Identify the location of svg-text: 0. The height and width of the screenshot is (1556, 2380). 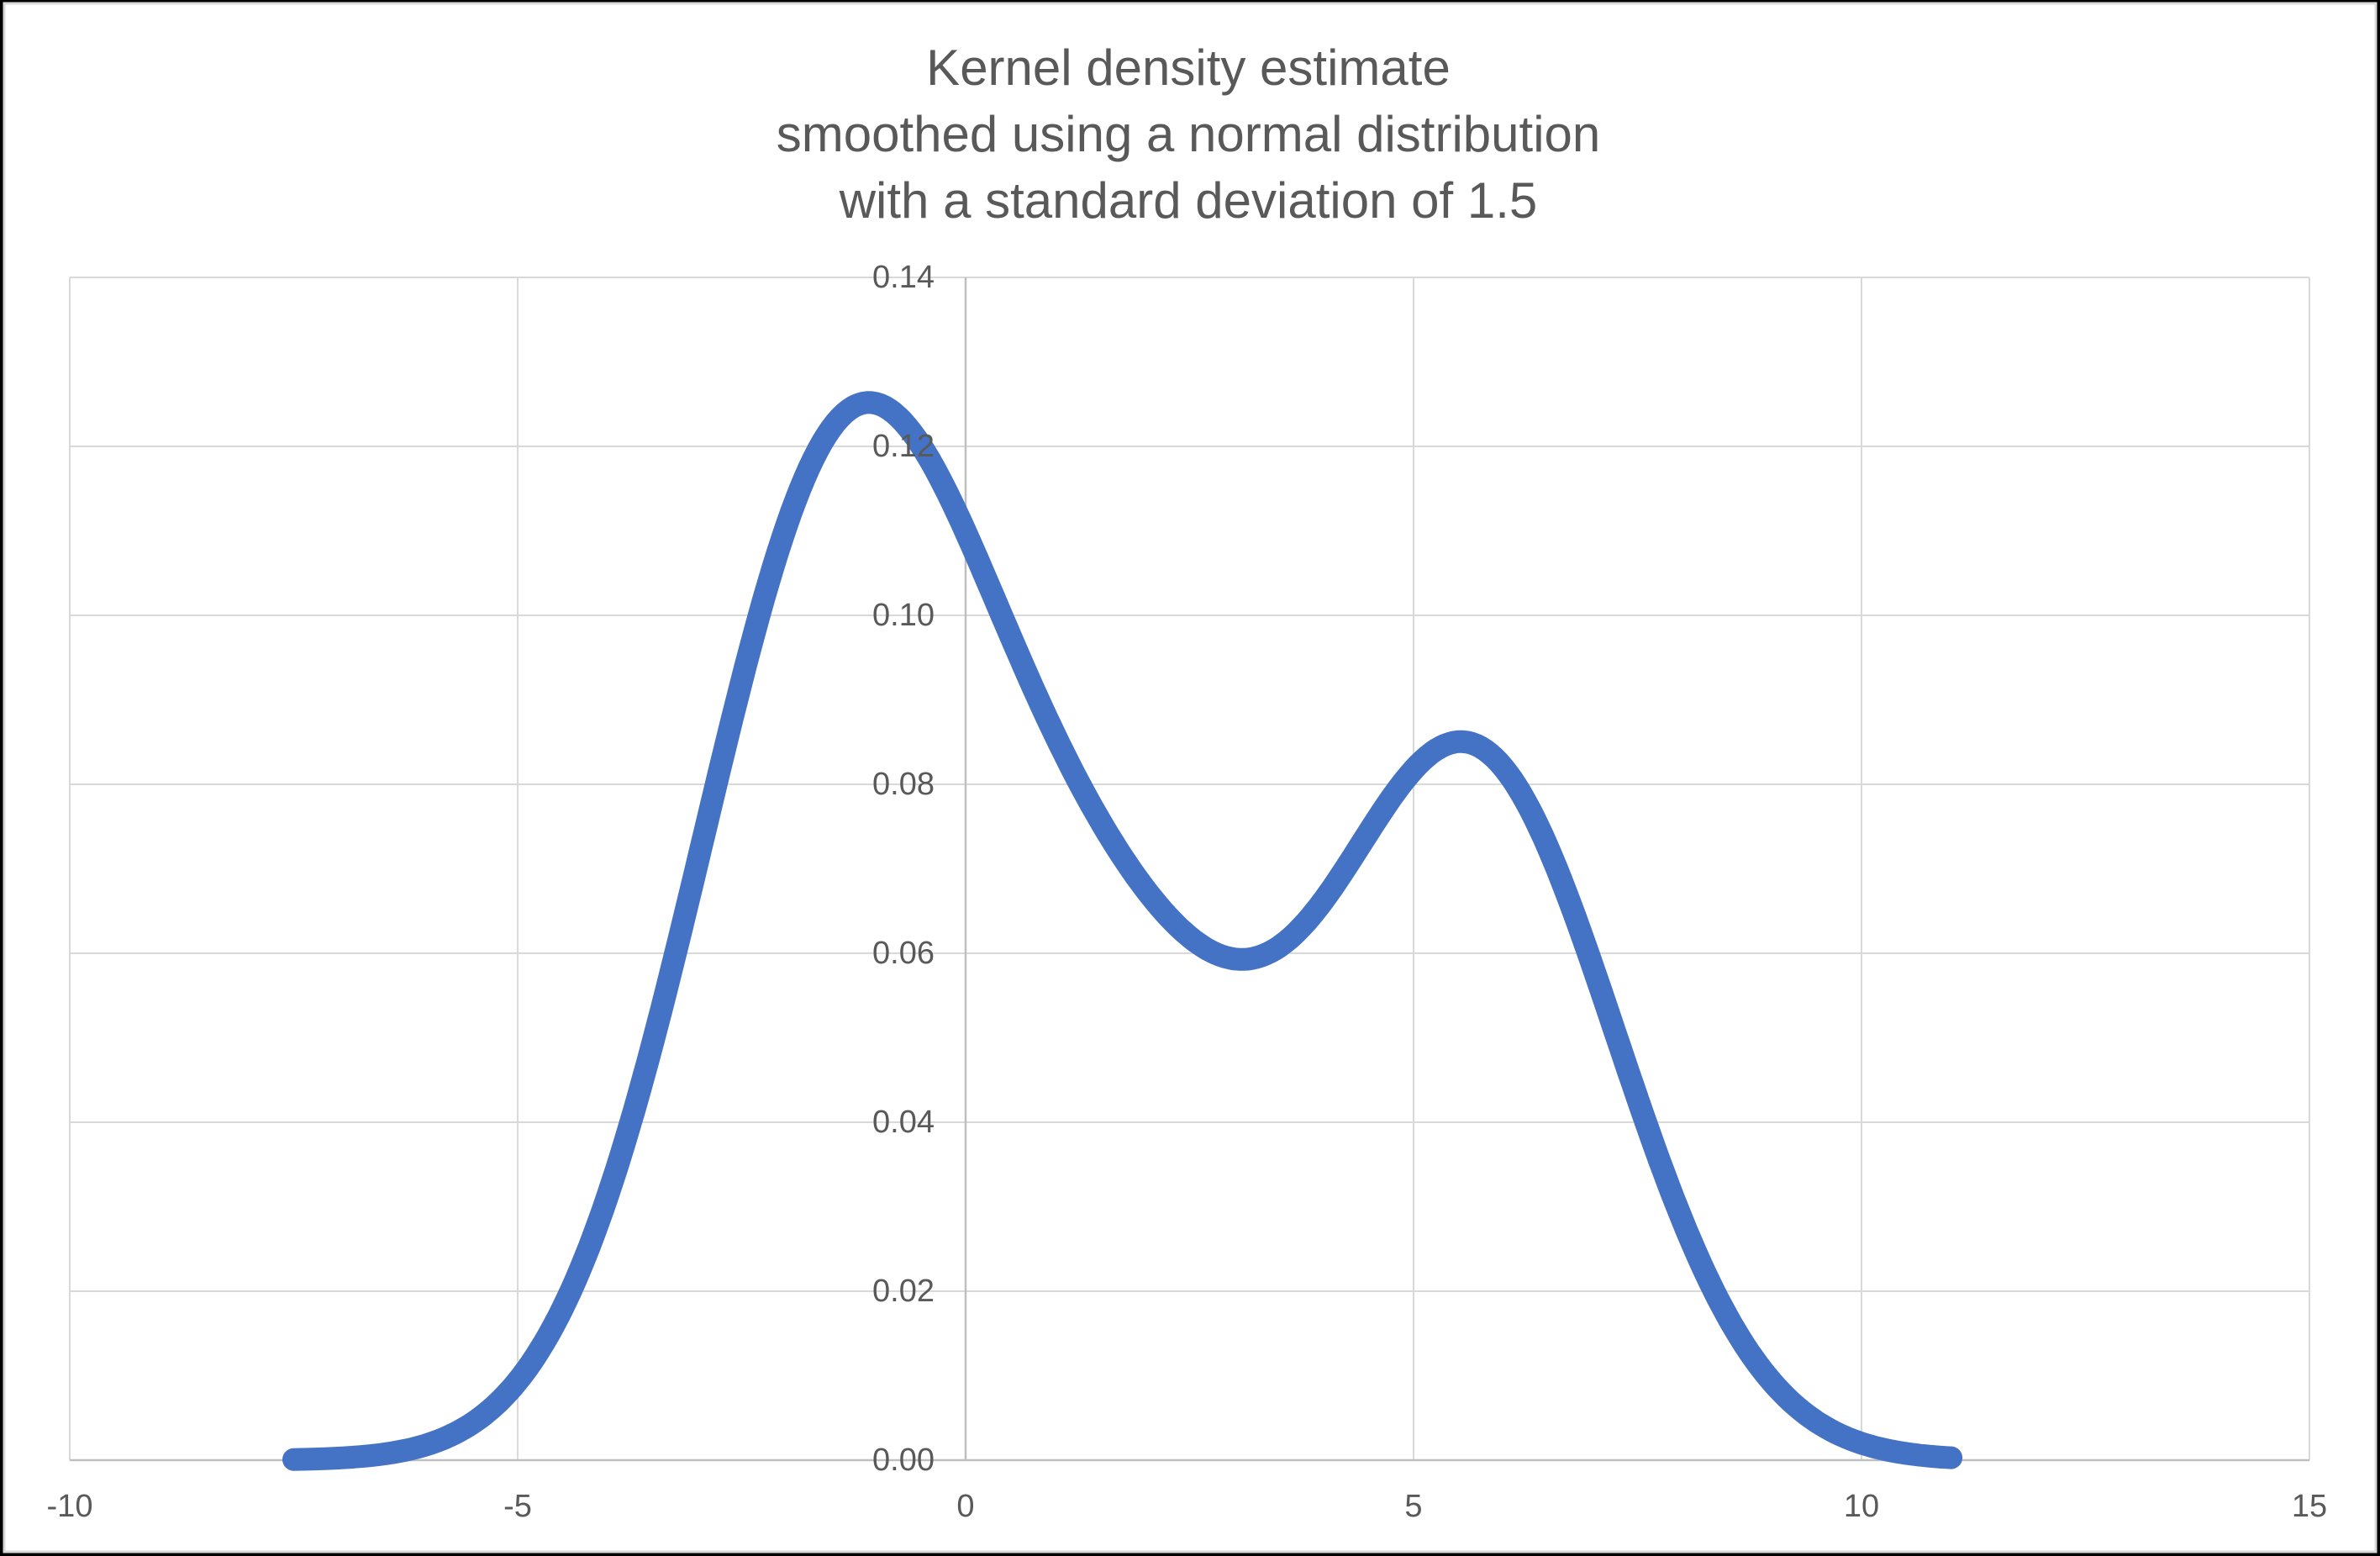
(965, 1506).